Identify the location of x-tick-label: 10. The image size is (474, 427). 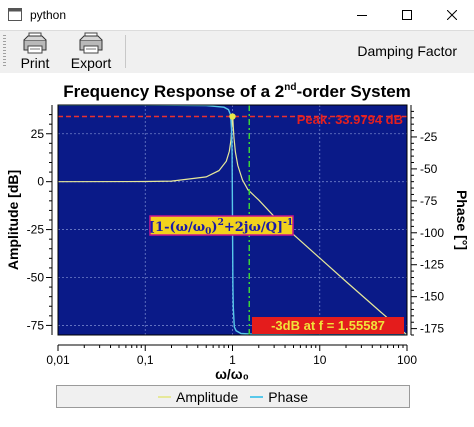
(320, 360).